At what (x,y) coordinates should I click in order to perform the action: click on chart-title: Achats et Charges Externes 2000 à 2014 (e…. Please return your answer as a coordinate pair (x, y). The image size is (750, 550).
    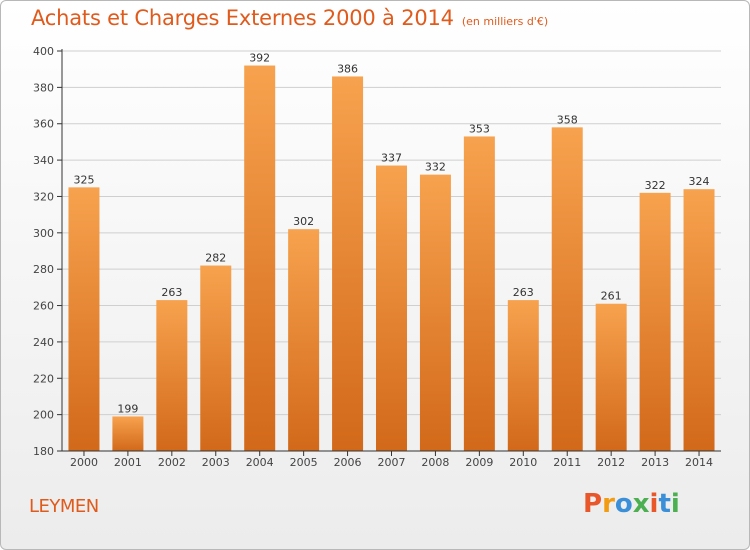
    Looking at the image, I should click on (289, 18).